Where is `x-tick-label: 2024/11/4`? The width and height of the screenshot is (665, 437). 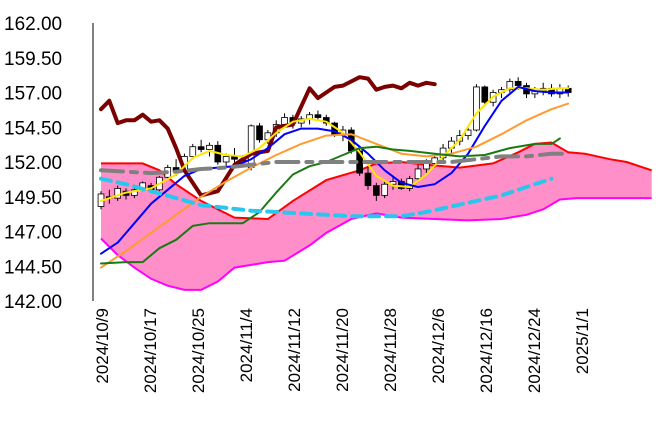 x-tick-label: 2024/11/4 is located at coordinates (246, 345).